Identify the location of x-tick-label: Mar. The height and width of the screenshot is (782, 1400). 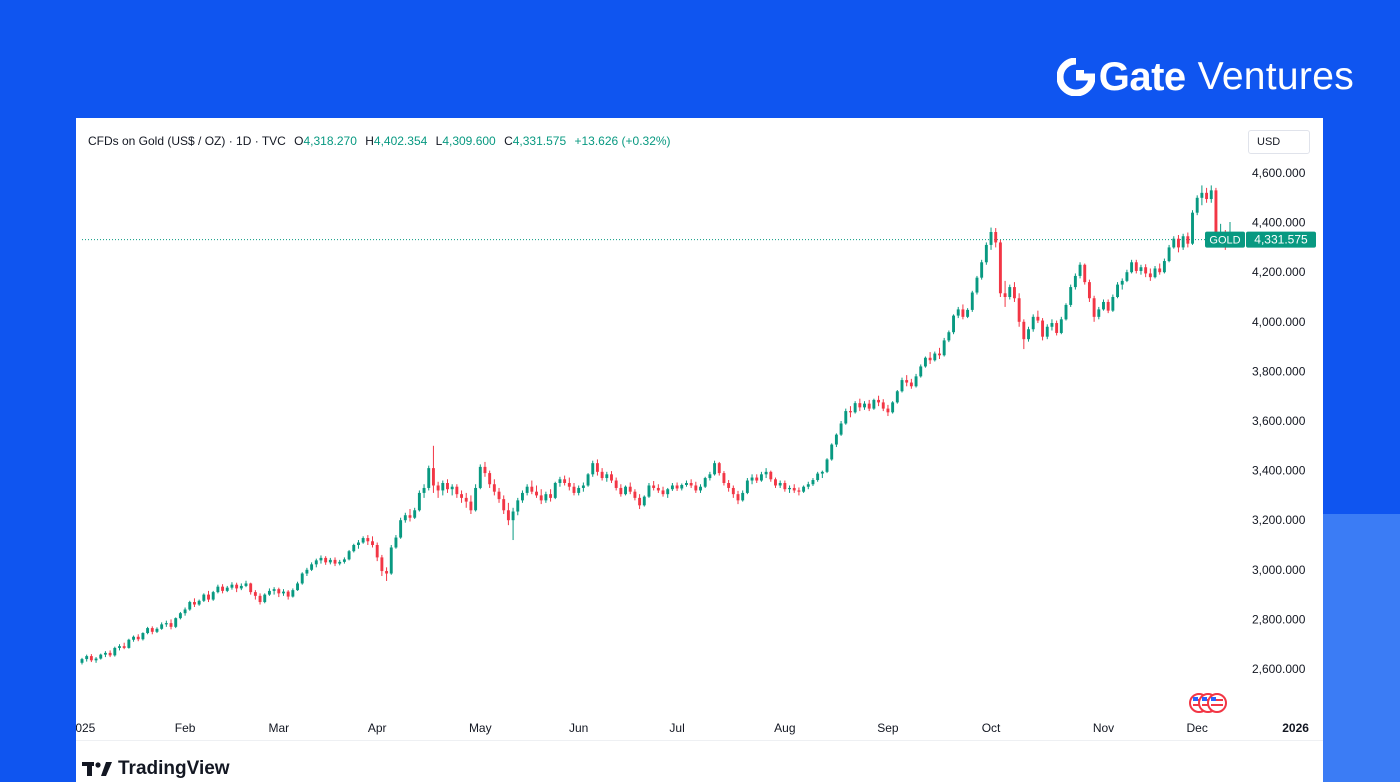
(278, 728).